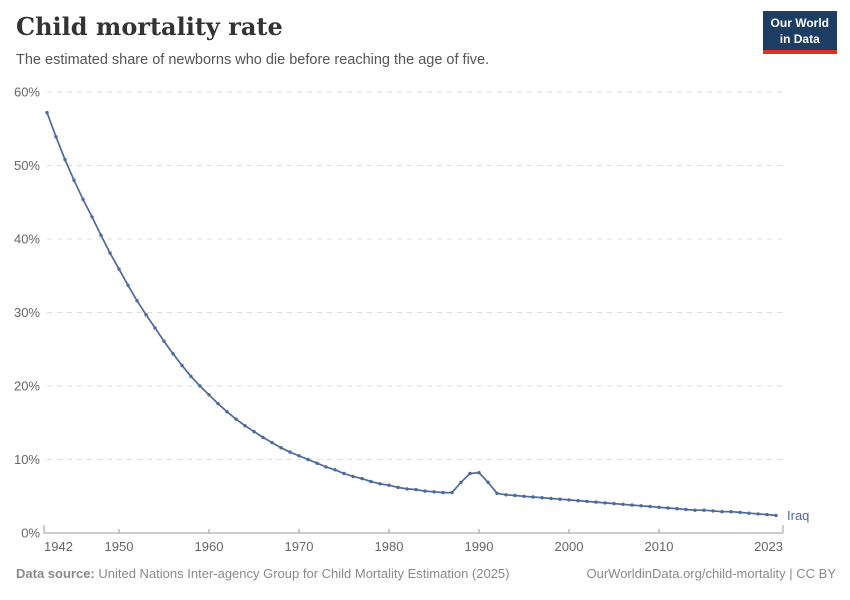 This screenshot has height=600, width=850. Describe the element at coordinates (569, 546) in the screenshot. I see `x-tick-label: 2000` at that location.